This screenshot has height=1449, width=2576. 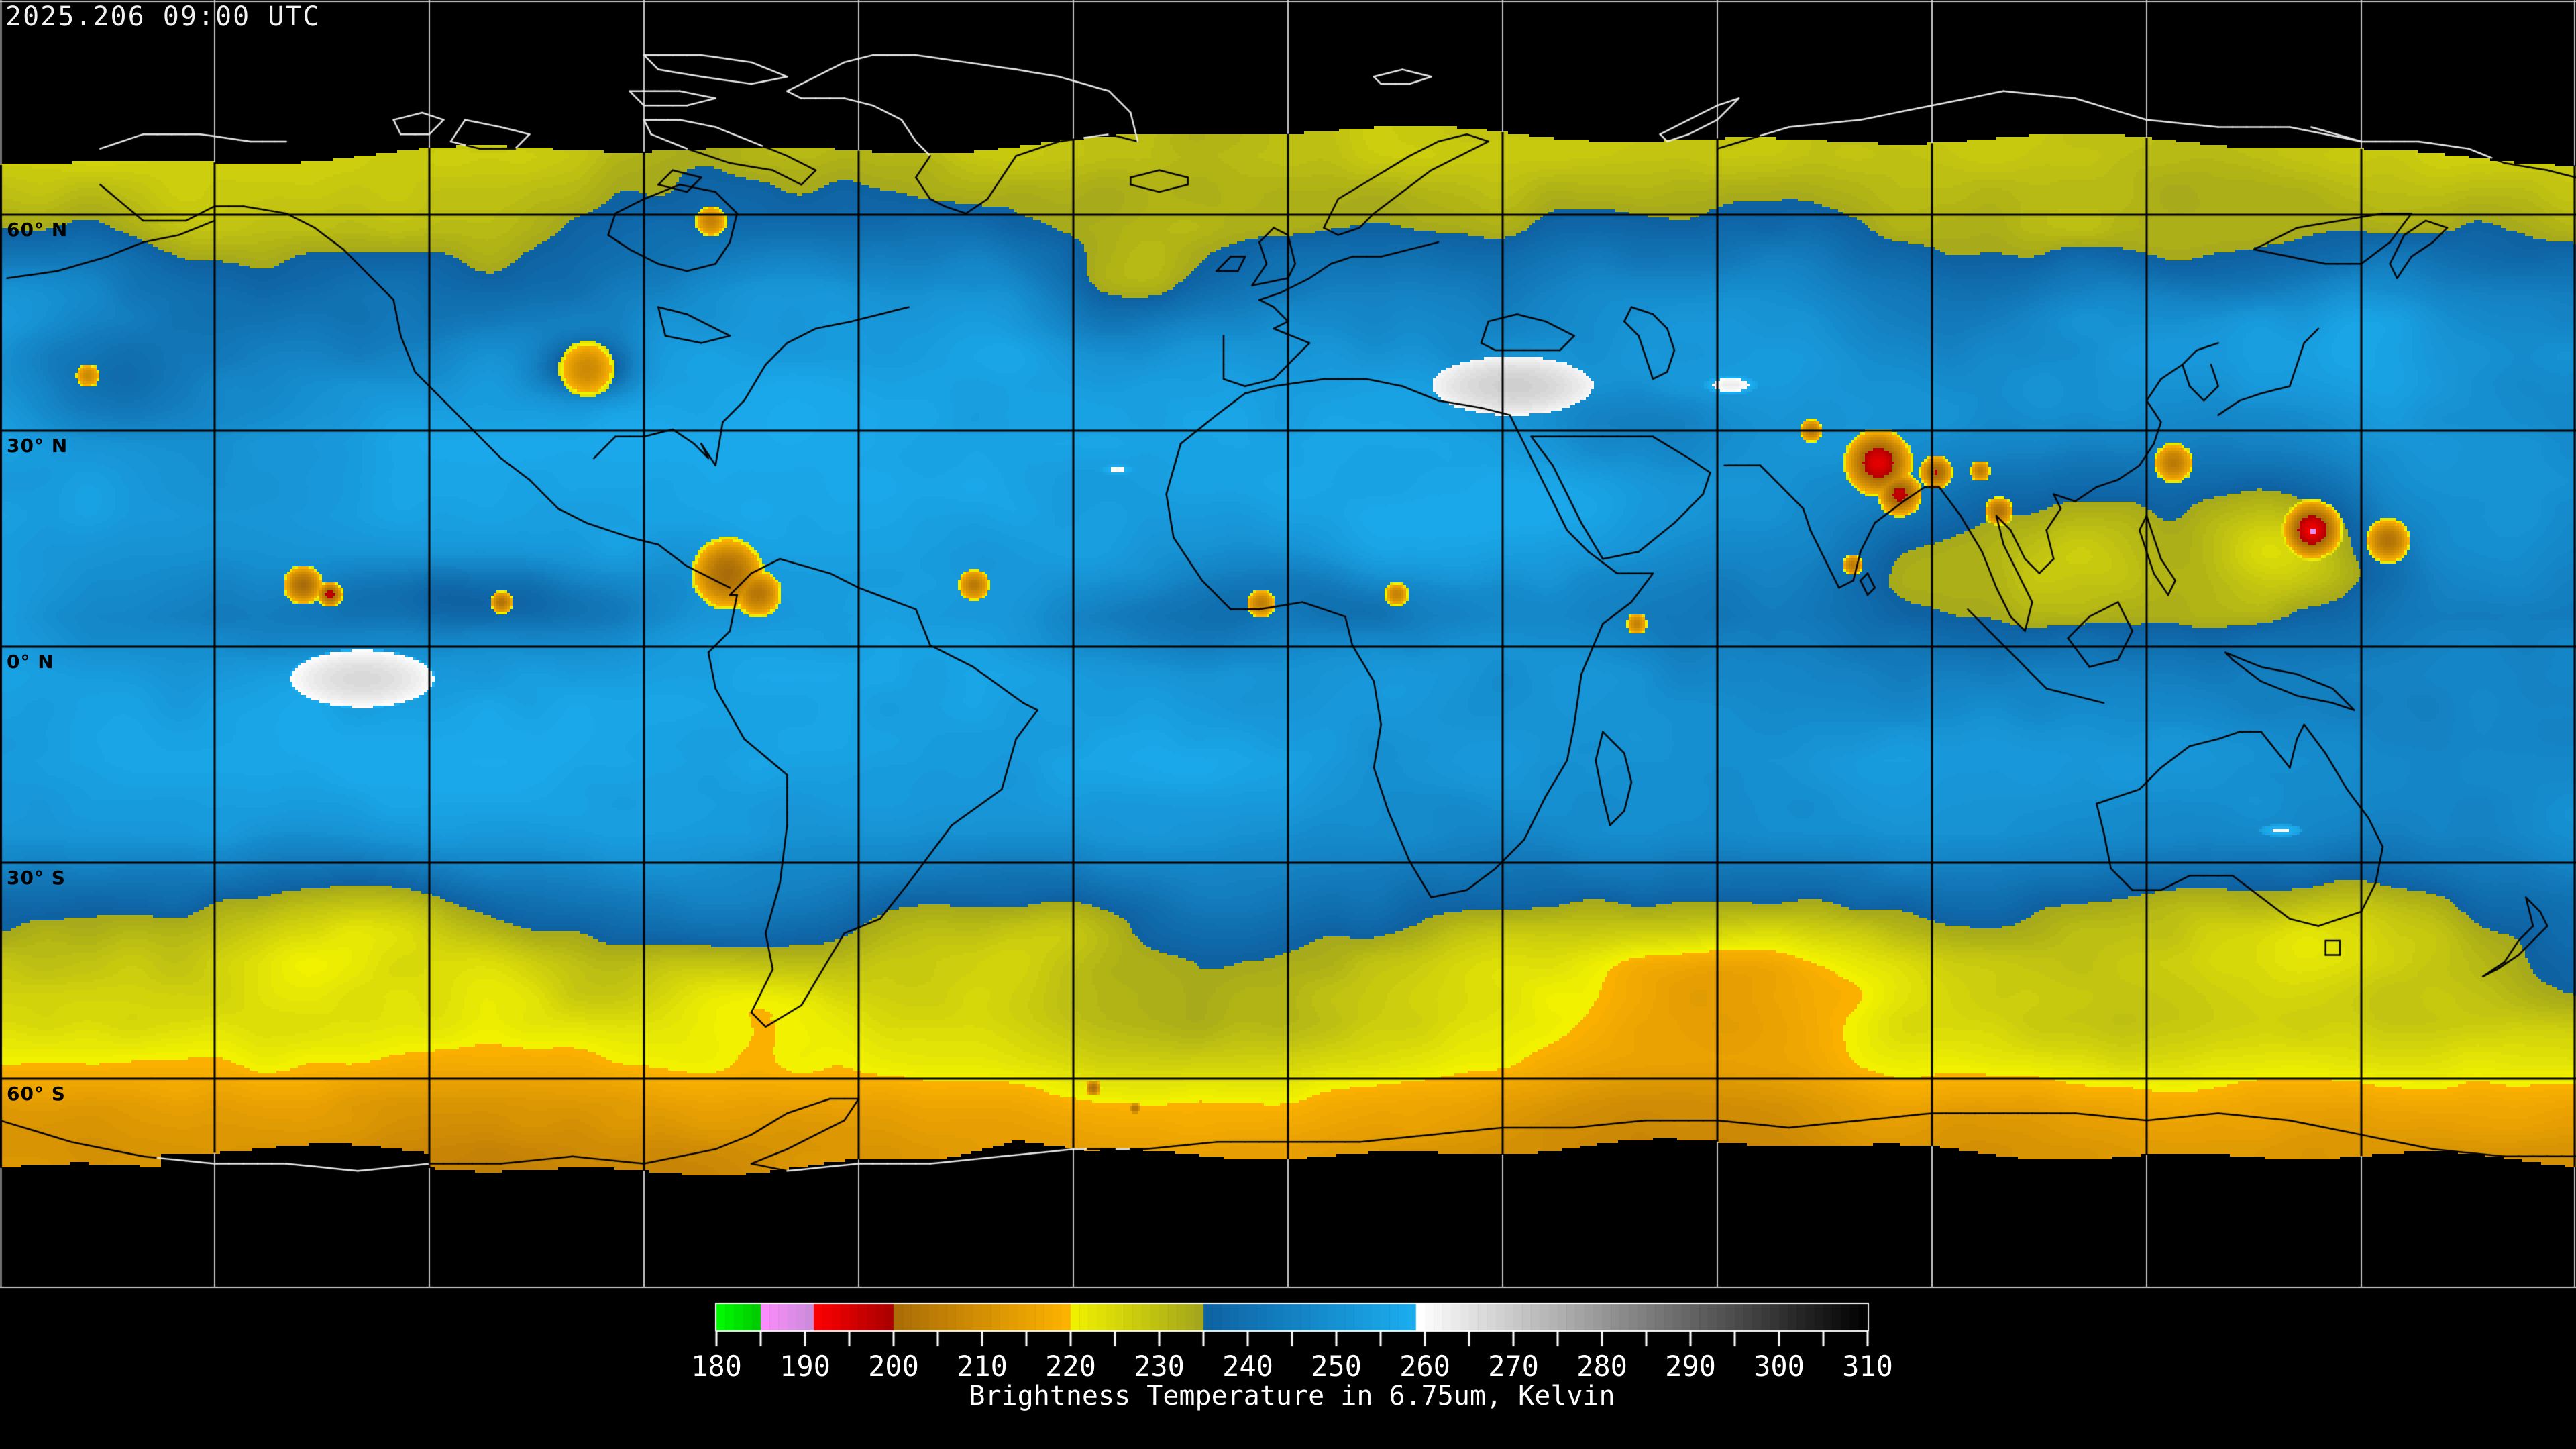 I want to click on colorbar-tick-label: 250, so click(x=1336, y=1366).